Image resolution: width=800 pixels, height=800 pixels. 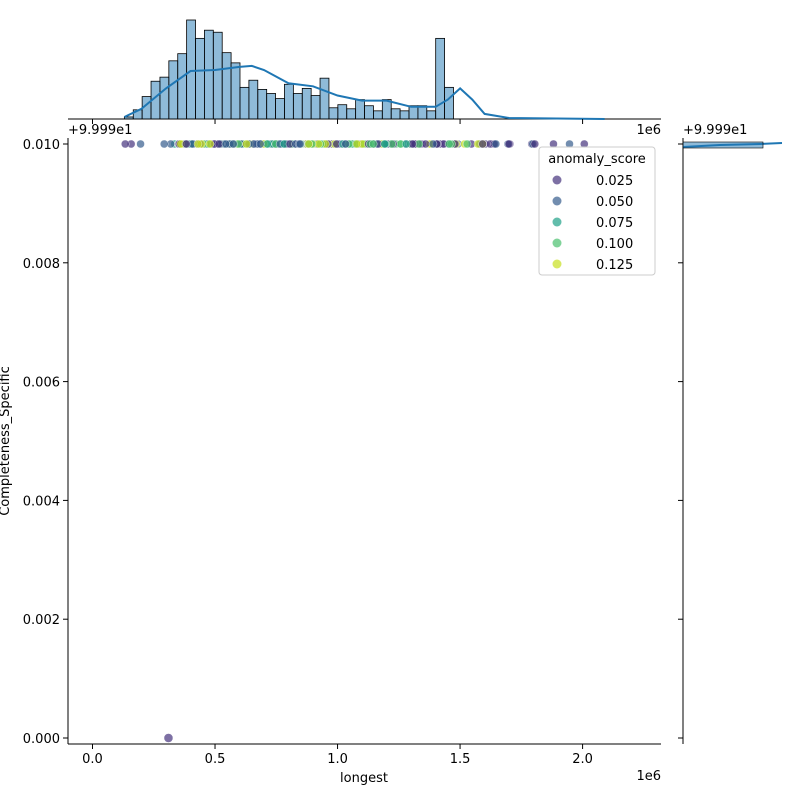 What do you see at coordinates (723, 145) in the screenshot?
I see `marginal-y-hist-bar` at bounding box center [723, 145].